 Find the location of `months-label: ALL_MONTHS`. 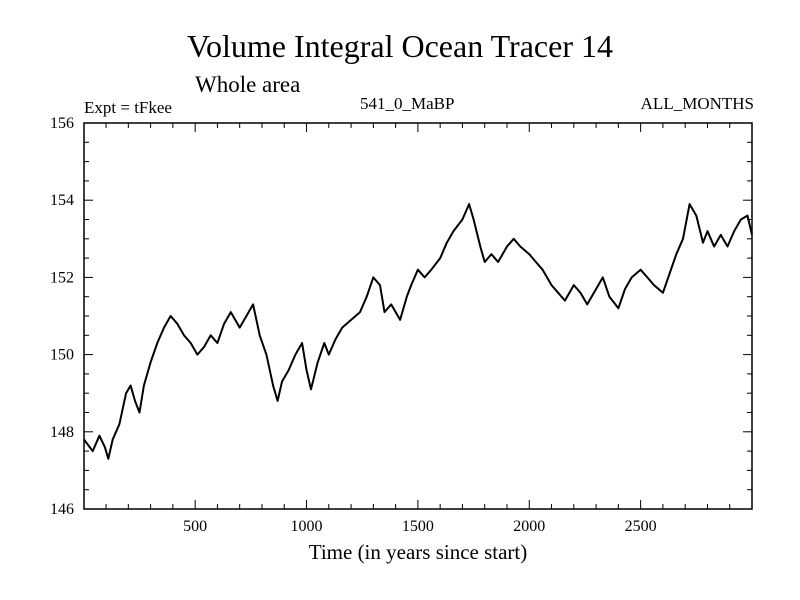

months-label: ALL_MONTHS is located at coordinates (697, 103).